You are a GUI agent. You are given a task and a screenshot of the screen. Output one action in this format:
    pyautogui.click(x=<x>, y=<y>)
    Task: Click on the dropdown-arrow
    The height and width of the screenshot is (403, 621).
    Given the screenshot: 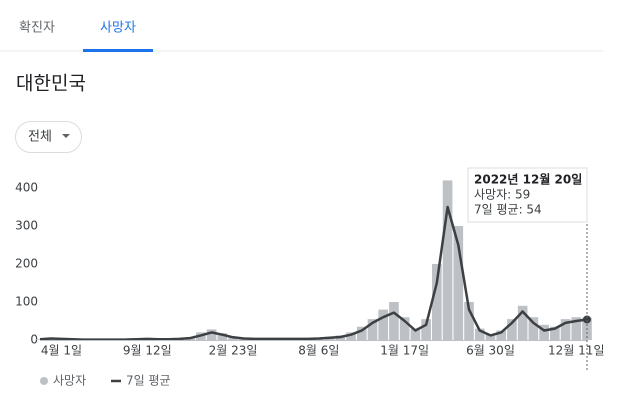 What is the action you would take?
    pyautogui.click(x=66, y=136)
    